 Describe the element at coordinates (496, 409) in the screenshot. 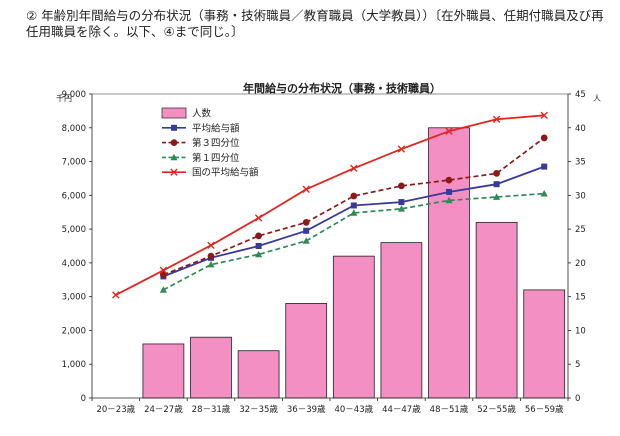

I see `x-tick-label-8: 52－55歳` at that location.